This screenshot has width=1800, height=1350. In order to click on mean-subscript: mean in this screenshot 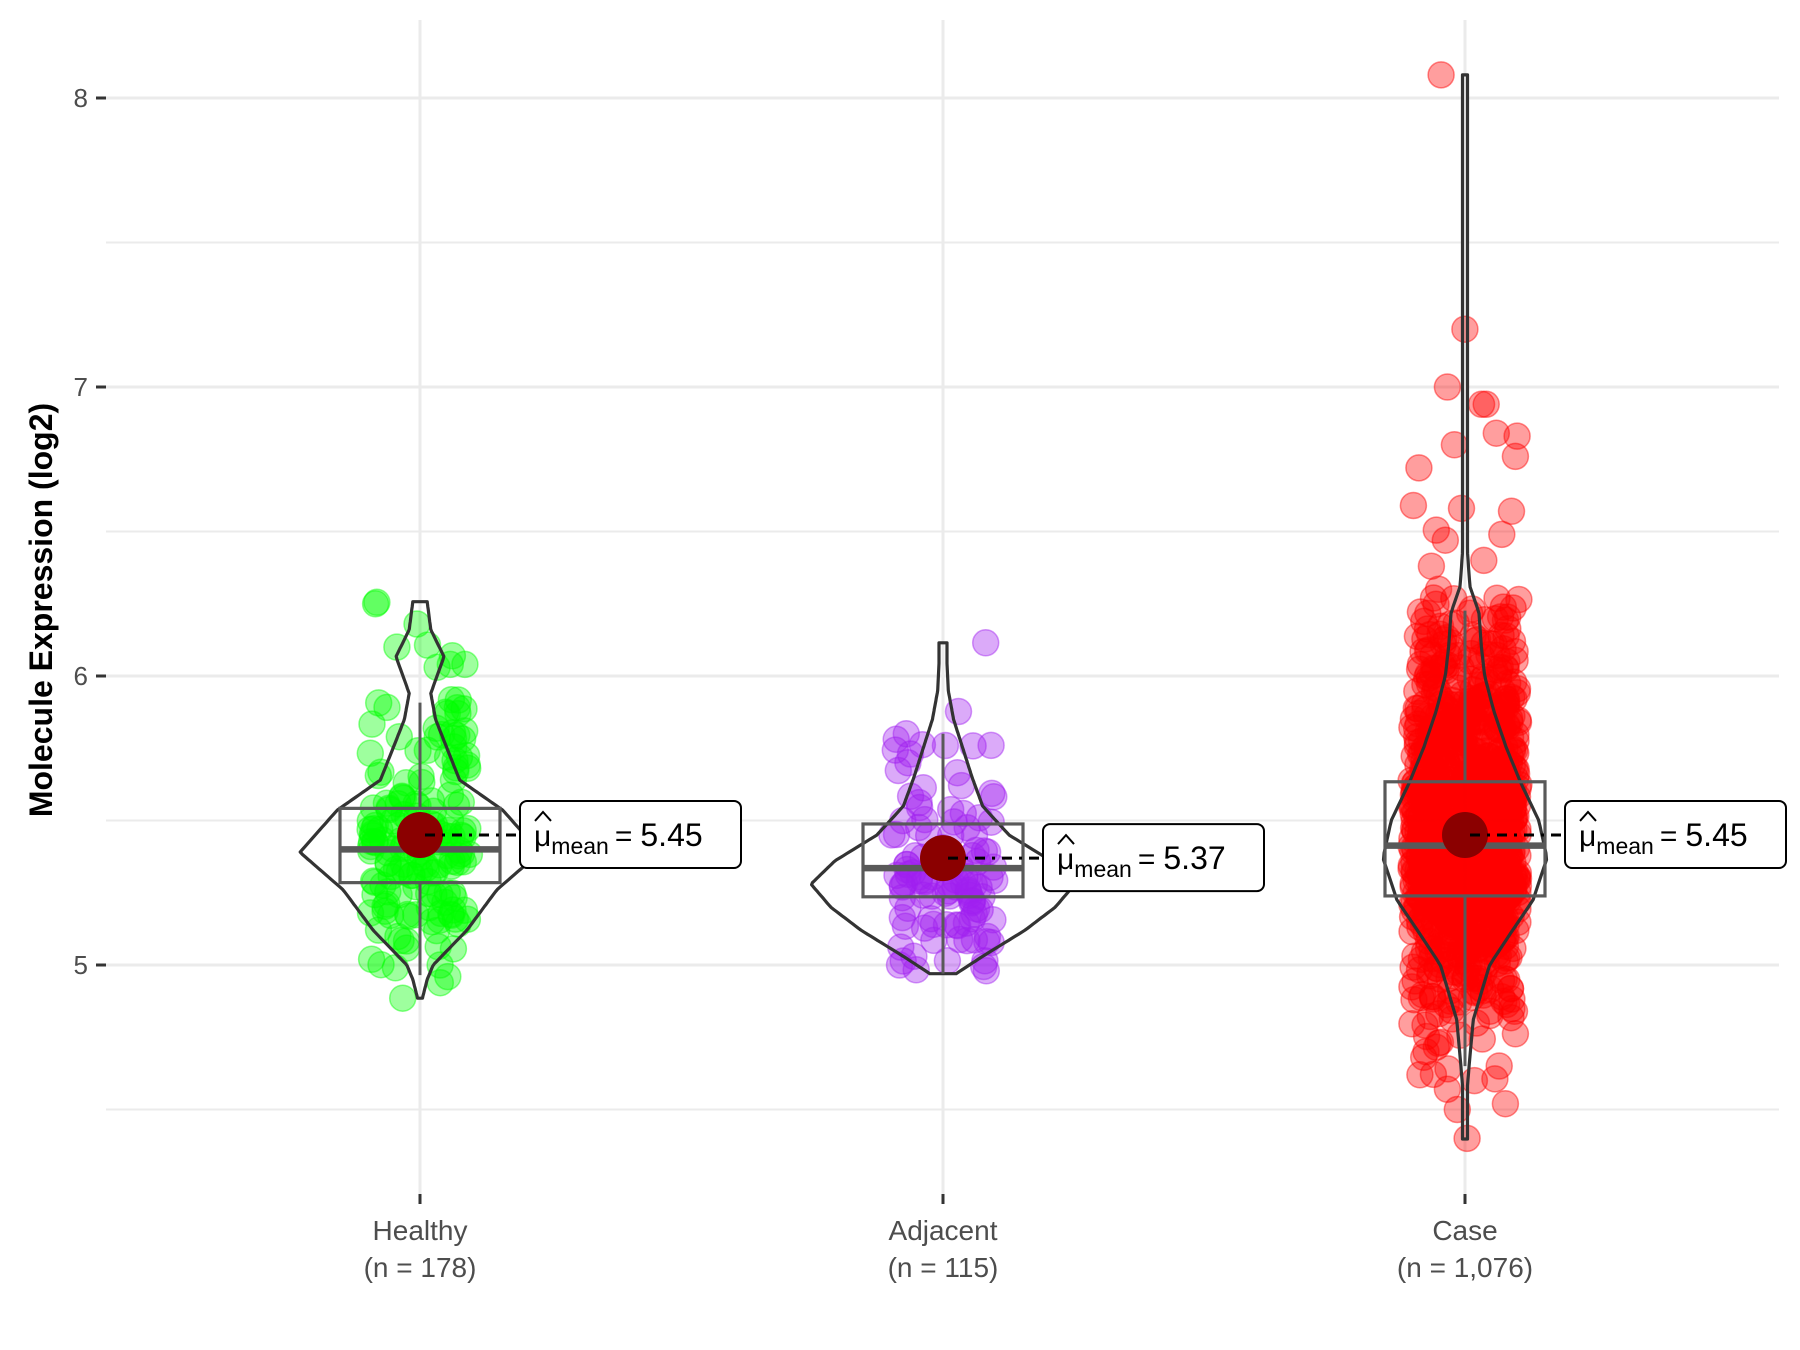, I will do `click(580, 846)`.